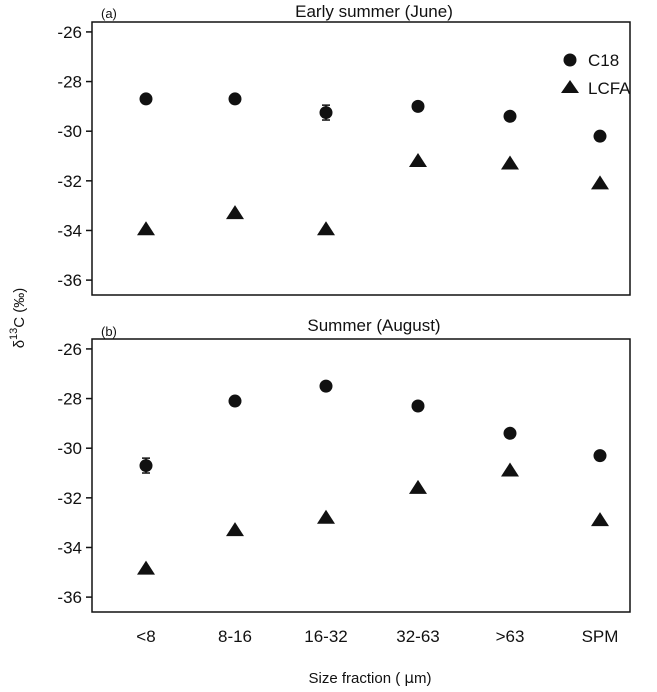 The width and height of the screenshot is (657, 692). Describe the element at coordinates (19, 344) in the screenshot. I see `y-axis-label-delta: δ` at that location.